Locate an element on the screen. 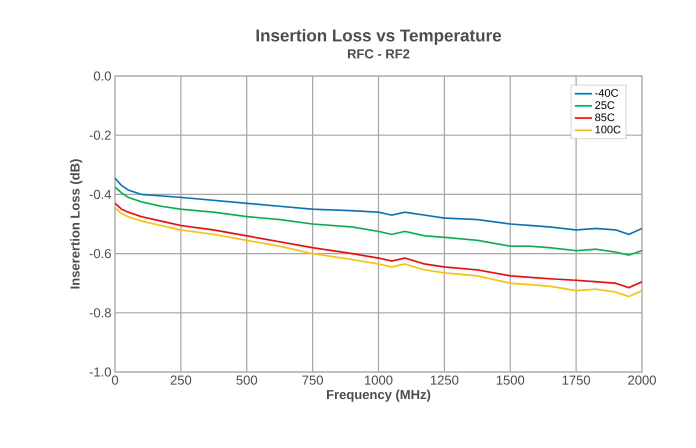 This screenshot has width=696, height=448. chart-subtitle: RFC - RF2 is located at coordinates (379, 53).